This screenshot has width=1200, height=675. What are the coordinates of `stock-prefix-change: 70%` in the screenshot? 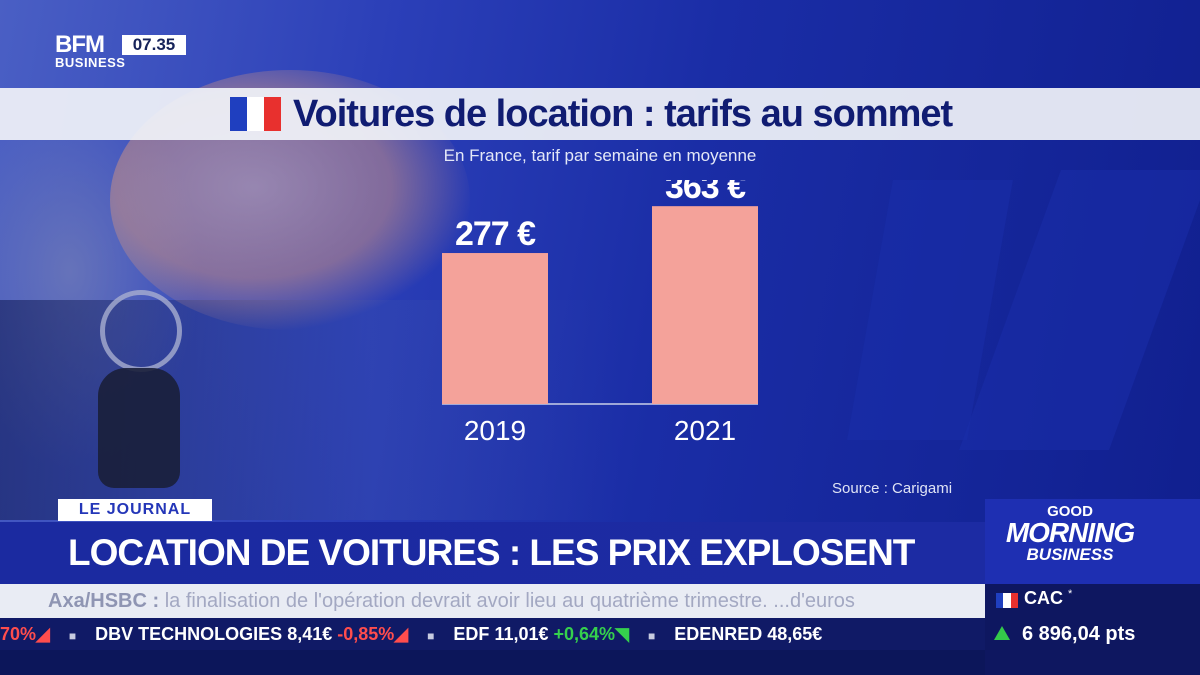 It's located at (18, 634).